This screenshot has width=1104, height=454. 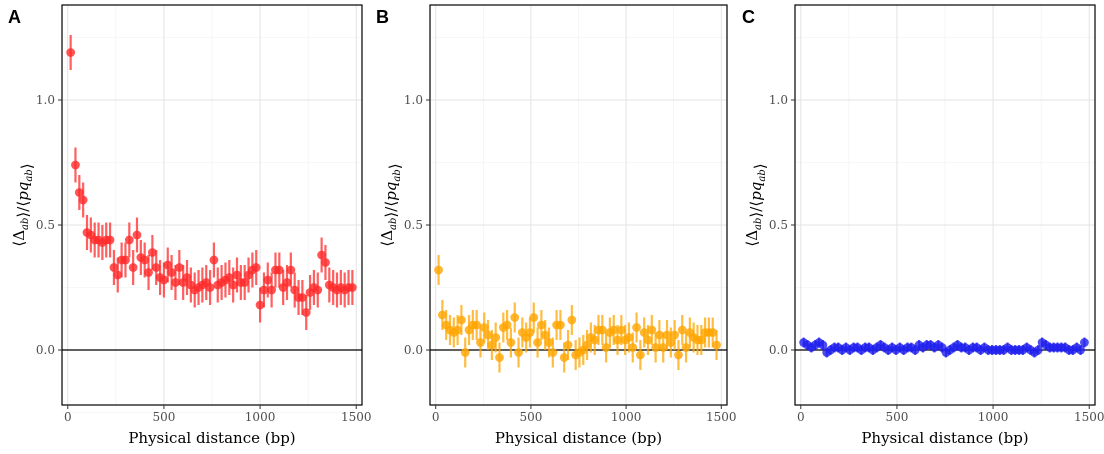 What do you see at coordinates (45, 225) in the screenshot?
I see `y-tick-label: 0.5` at bounding box center [45, 225].